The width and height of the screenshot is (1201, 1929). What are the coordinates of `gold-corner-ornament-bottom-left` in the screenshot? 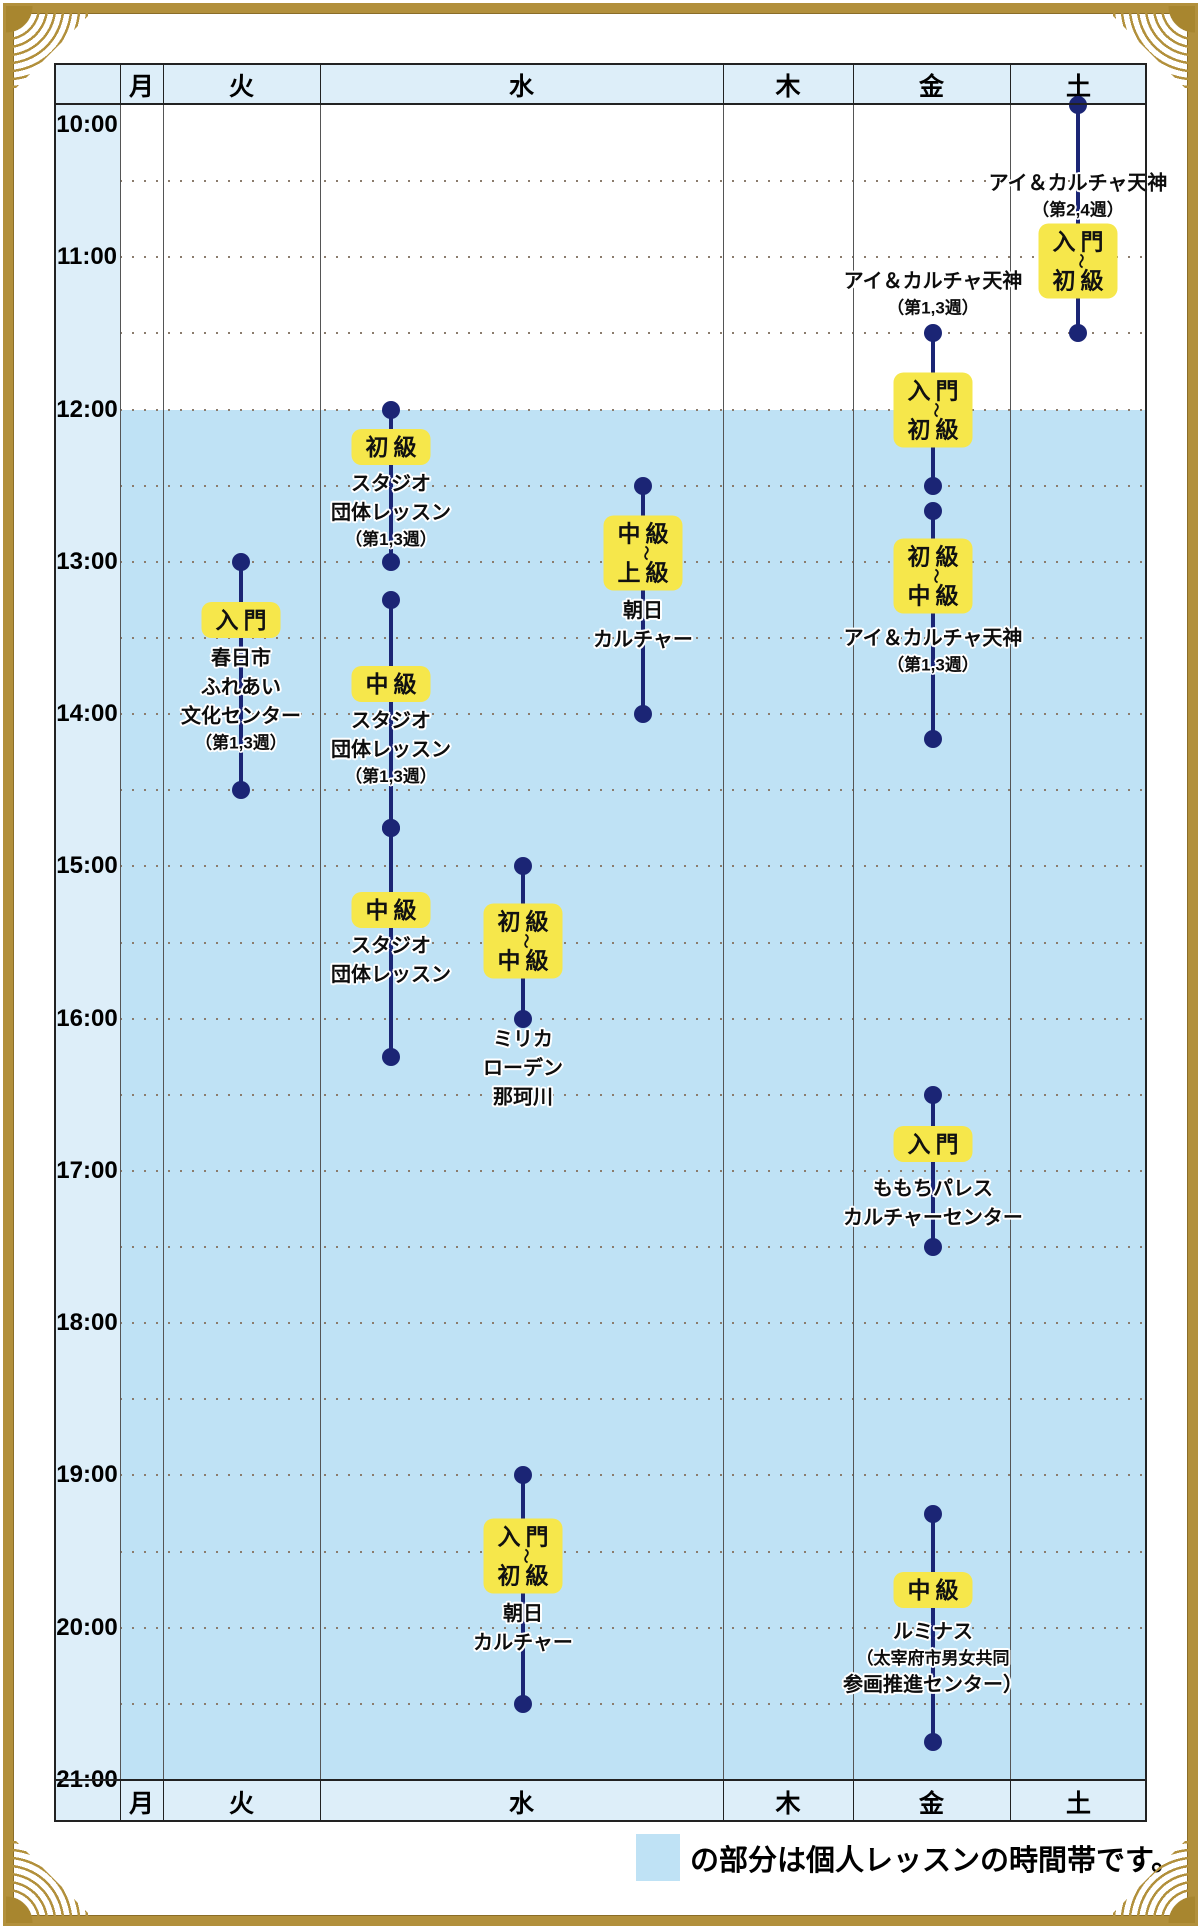 It's located at (52, 1877).